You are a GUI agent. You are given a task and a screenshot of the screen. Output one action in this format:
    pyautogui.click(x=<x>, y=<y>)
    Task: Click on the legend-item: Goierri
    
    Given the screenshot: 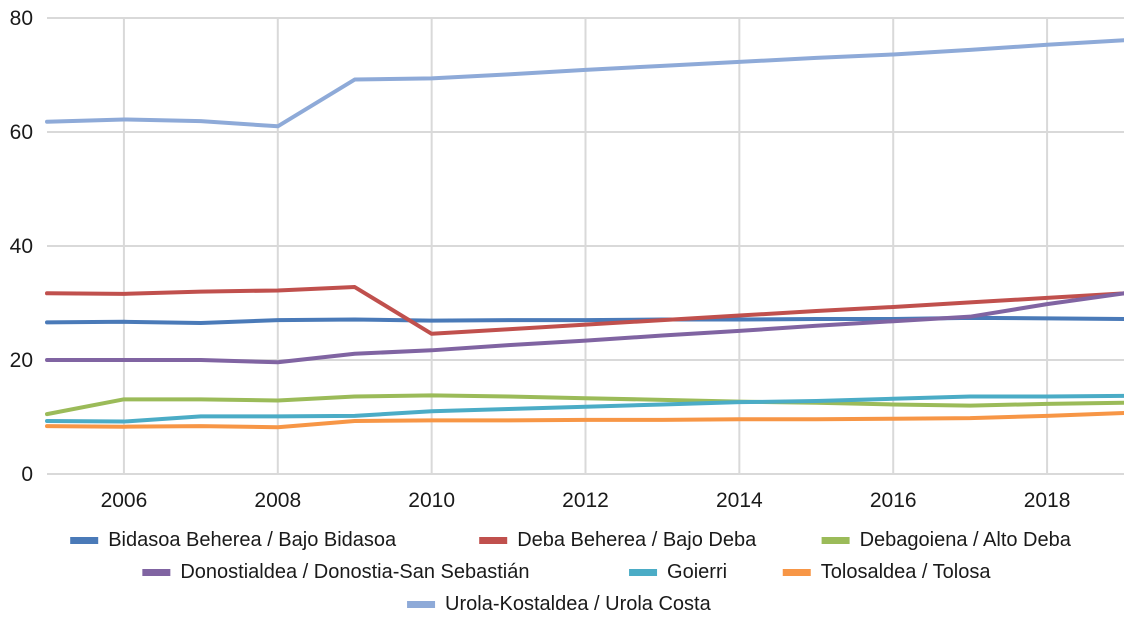 What is the action you would take?
    pyautogui.click(x=678, y=572)
    